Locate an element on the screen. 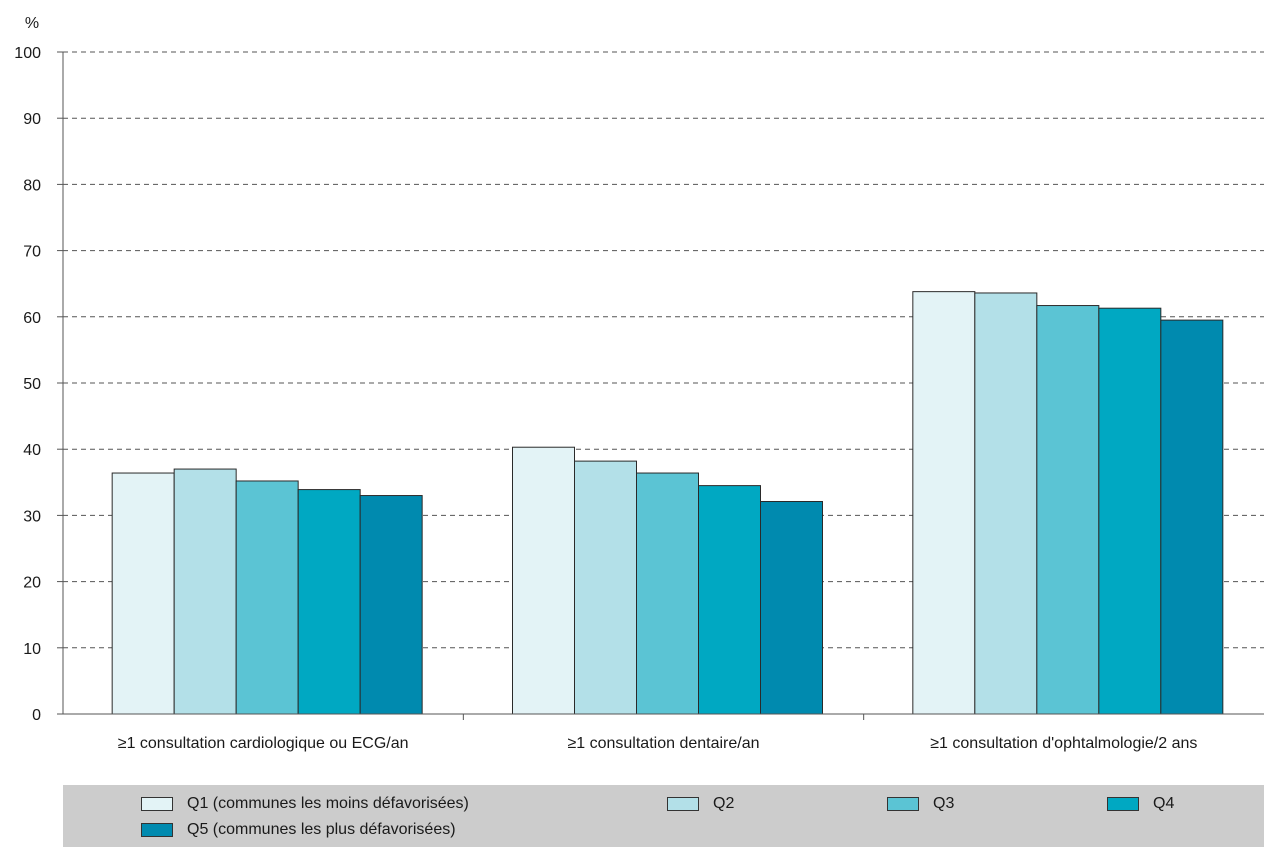 The width and height of the screenshot is (1264, 847). legend-label: Q3 is located at coordinates (944, 803).